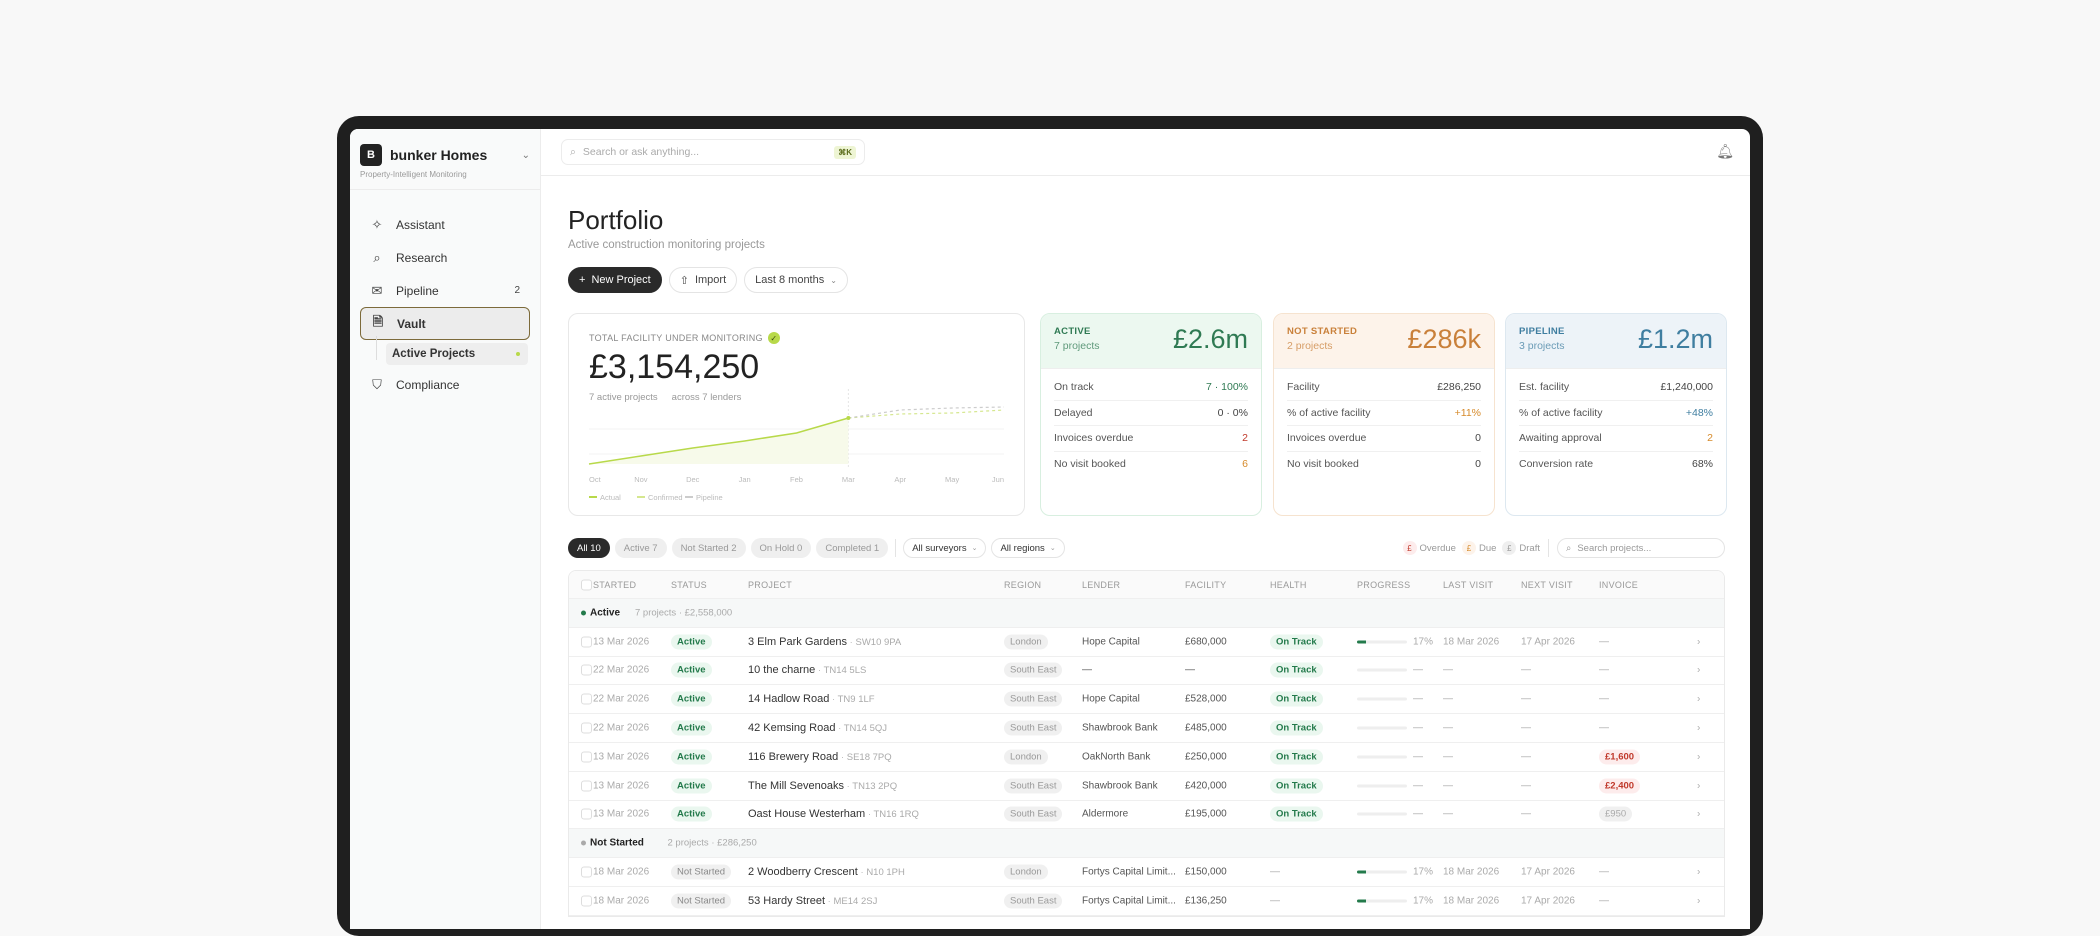  What do you see at coordinates (1619, 756) in the screenshot?
I see `invoice-badge: £1,600` at bounding box center [1619, 756].